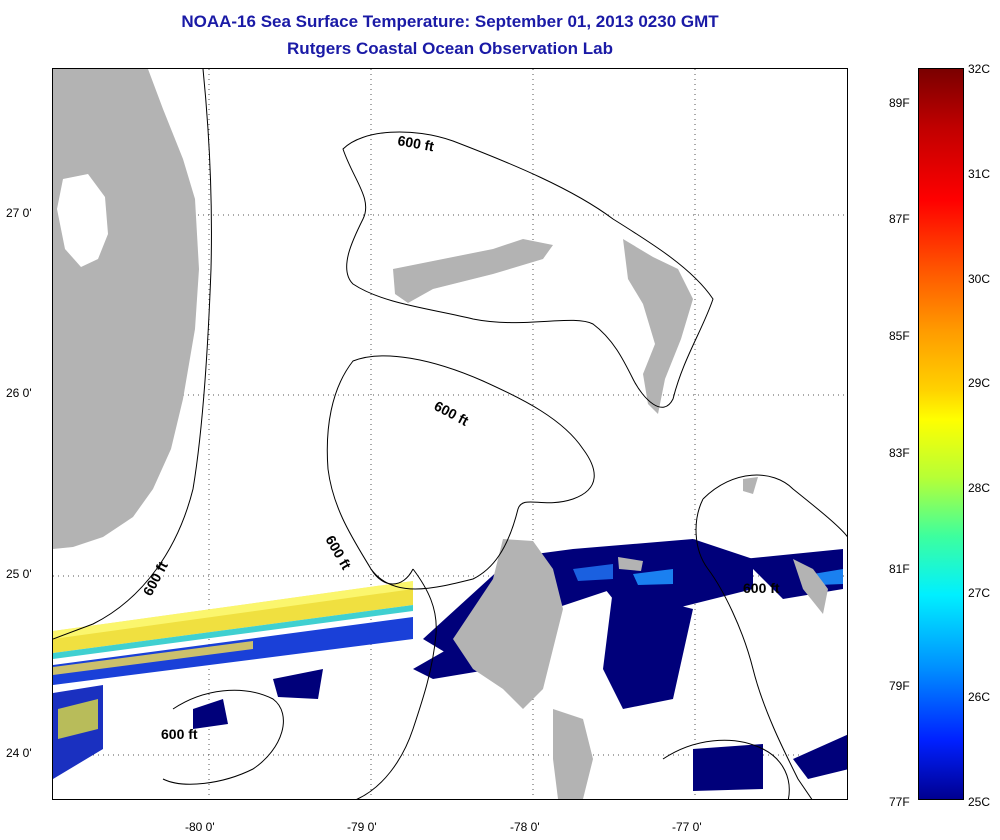 The image size is (1000, 840). I want to click on colorbar-celsius-label: 27C, so click(979, 593).